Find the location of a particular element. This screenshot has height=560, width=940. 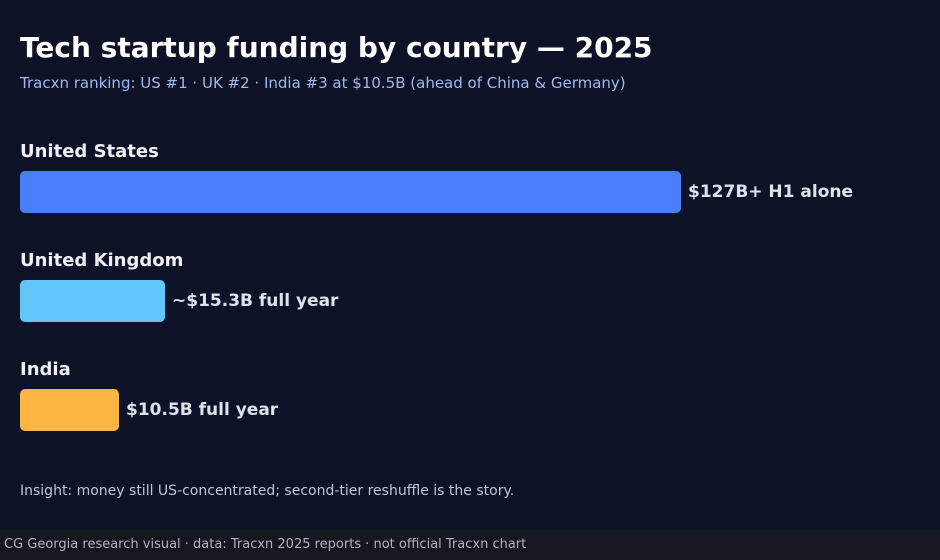

bar-india is located at coordinates (69, 410).